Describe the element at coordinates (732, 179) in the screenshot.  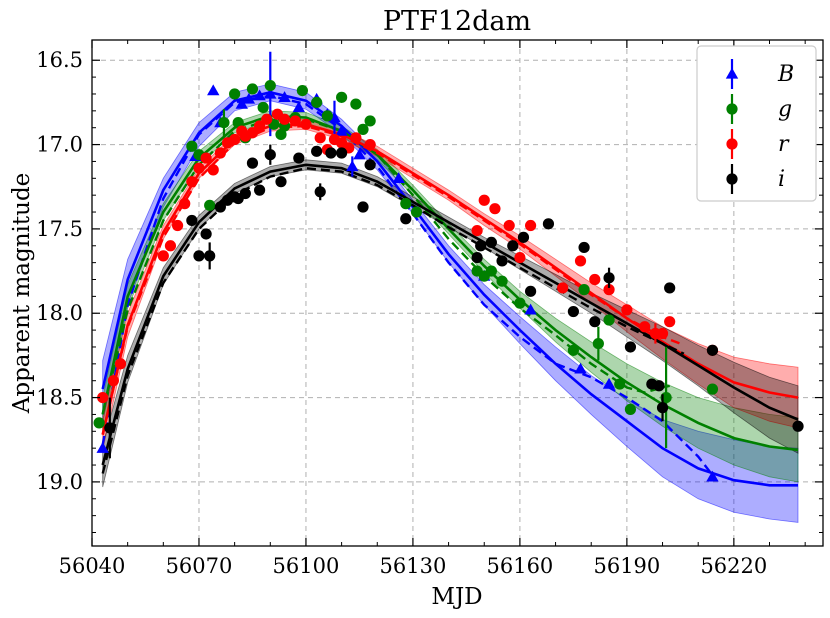
I see `legend-marker-i` at that location.